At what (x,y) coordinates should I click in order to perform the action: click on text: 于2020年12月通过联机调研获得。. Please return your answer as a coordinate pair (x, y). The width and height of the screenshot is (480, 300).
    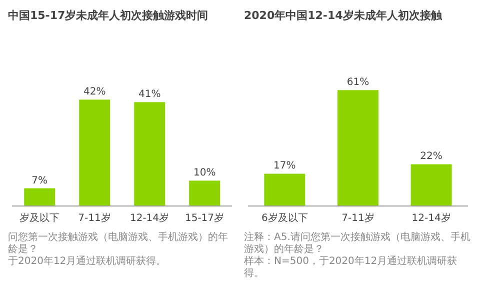
    Looking at the image, I should click on (88, 262).